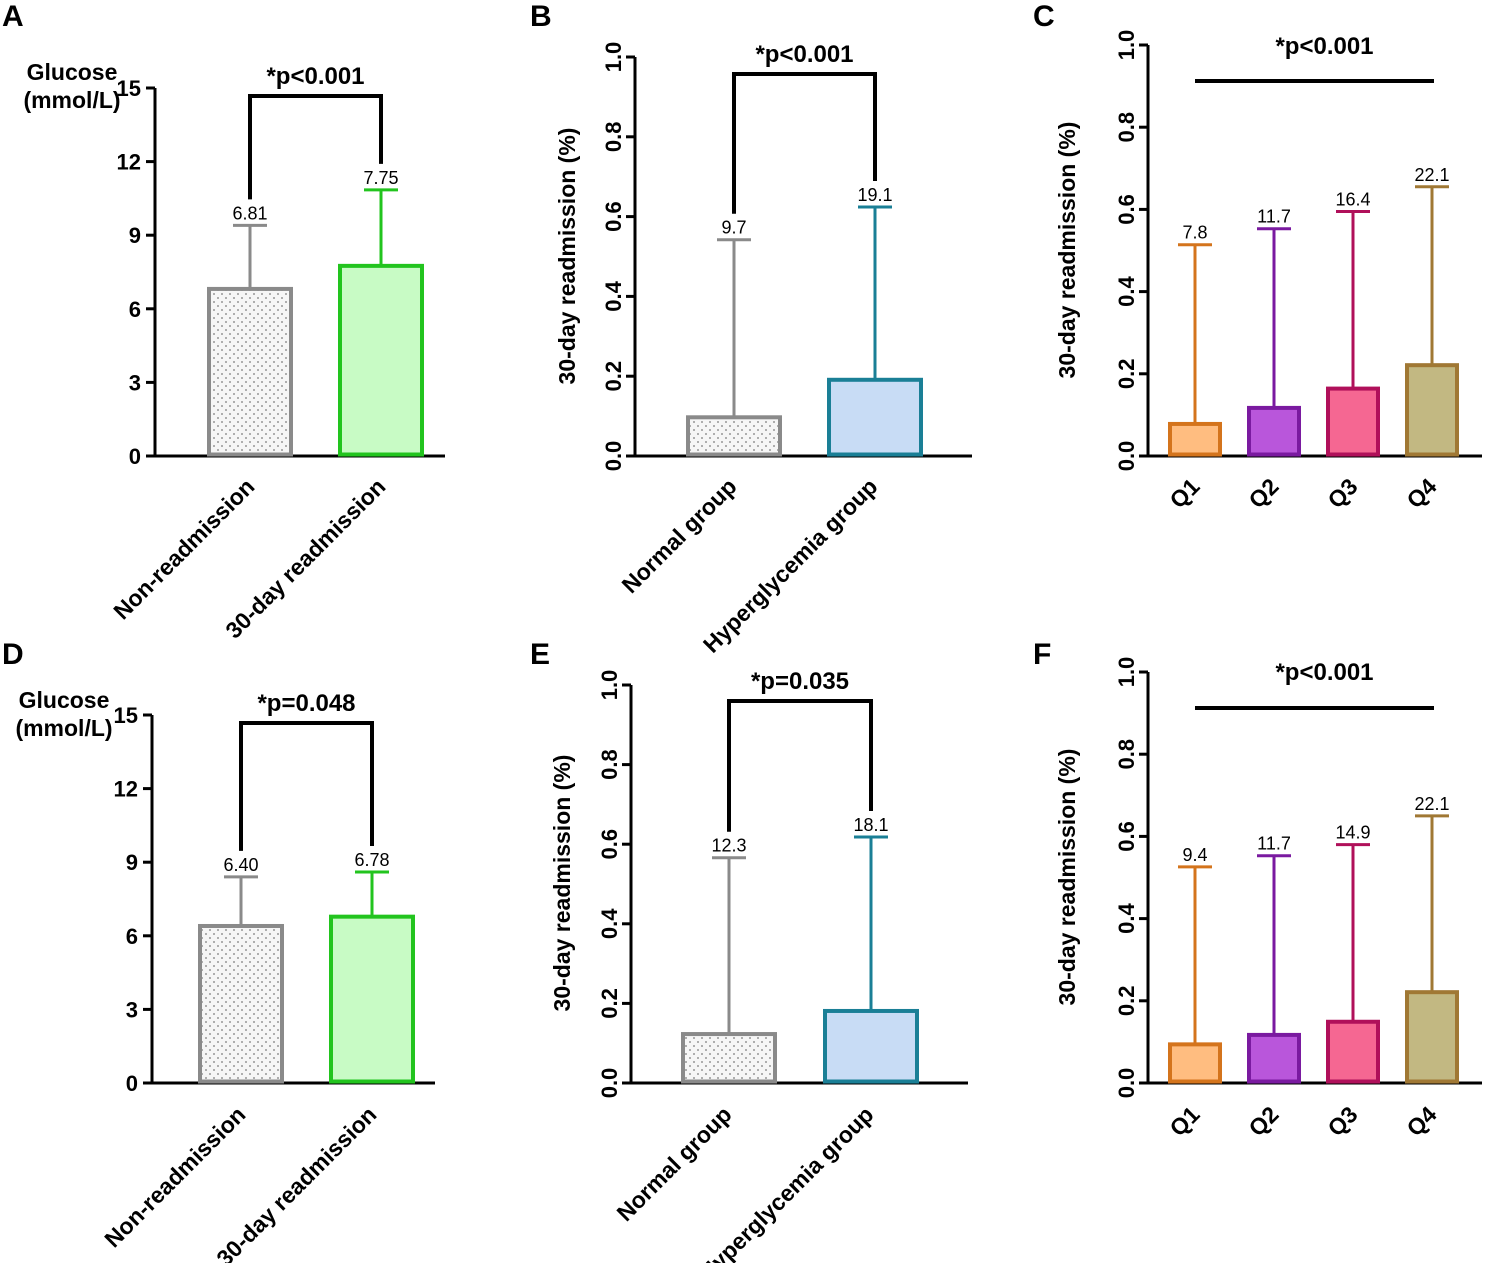 The width and height of the screenshot is (1492, 1263). I want to click on data-label: 6.78, so click(371, 860).